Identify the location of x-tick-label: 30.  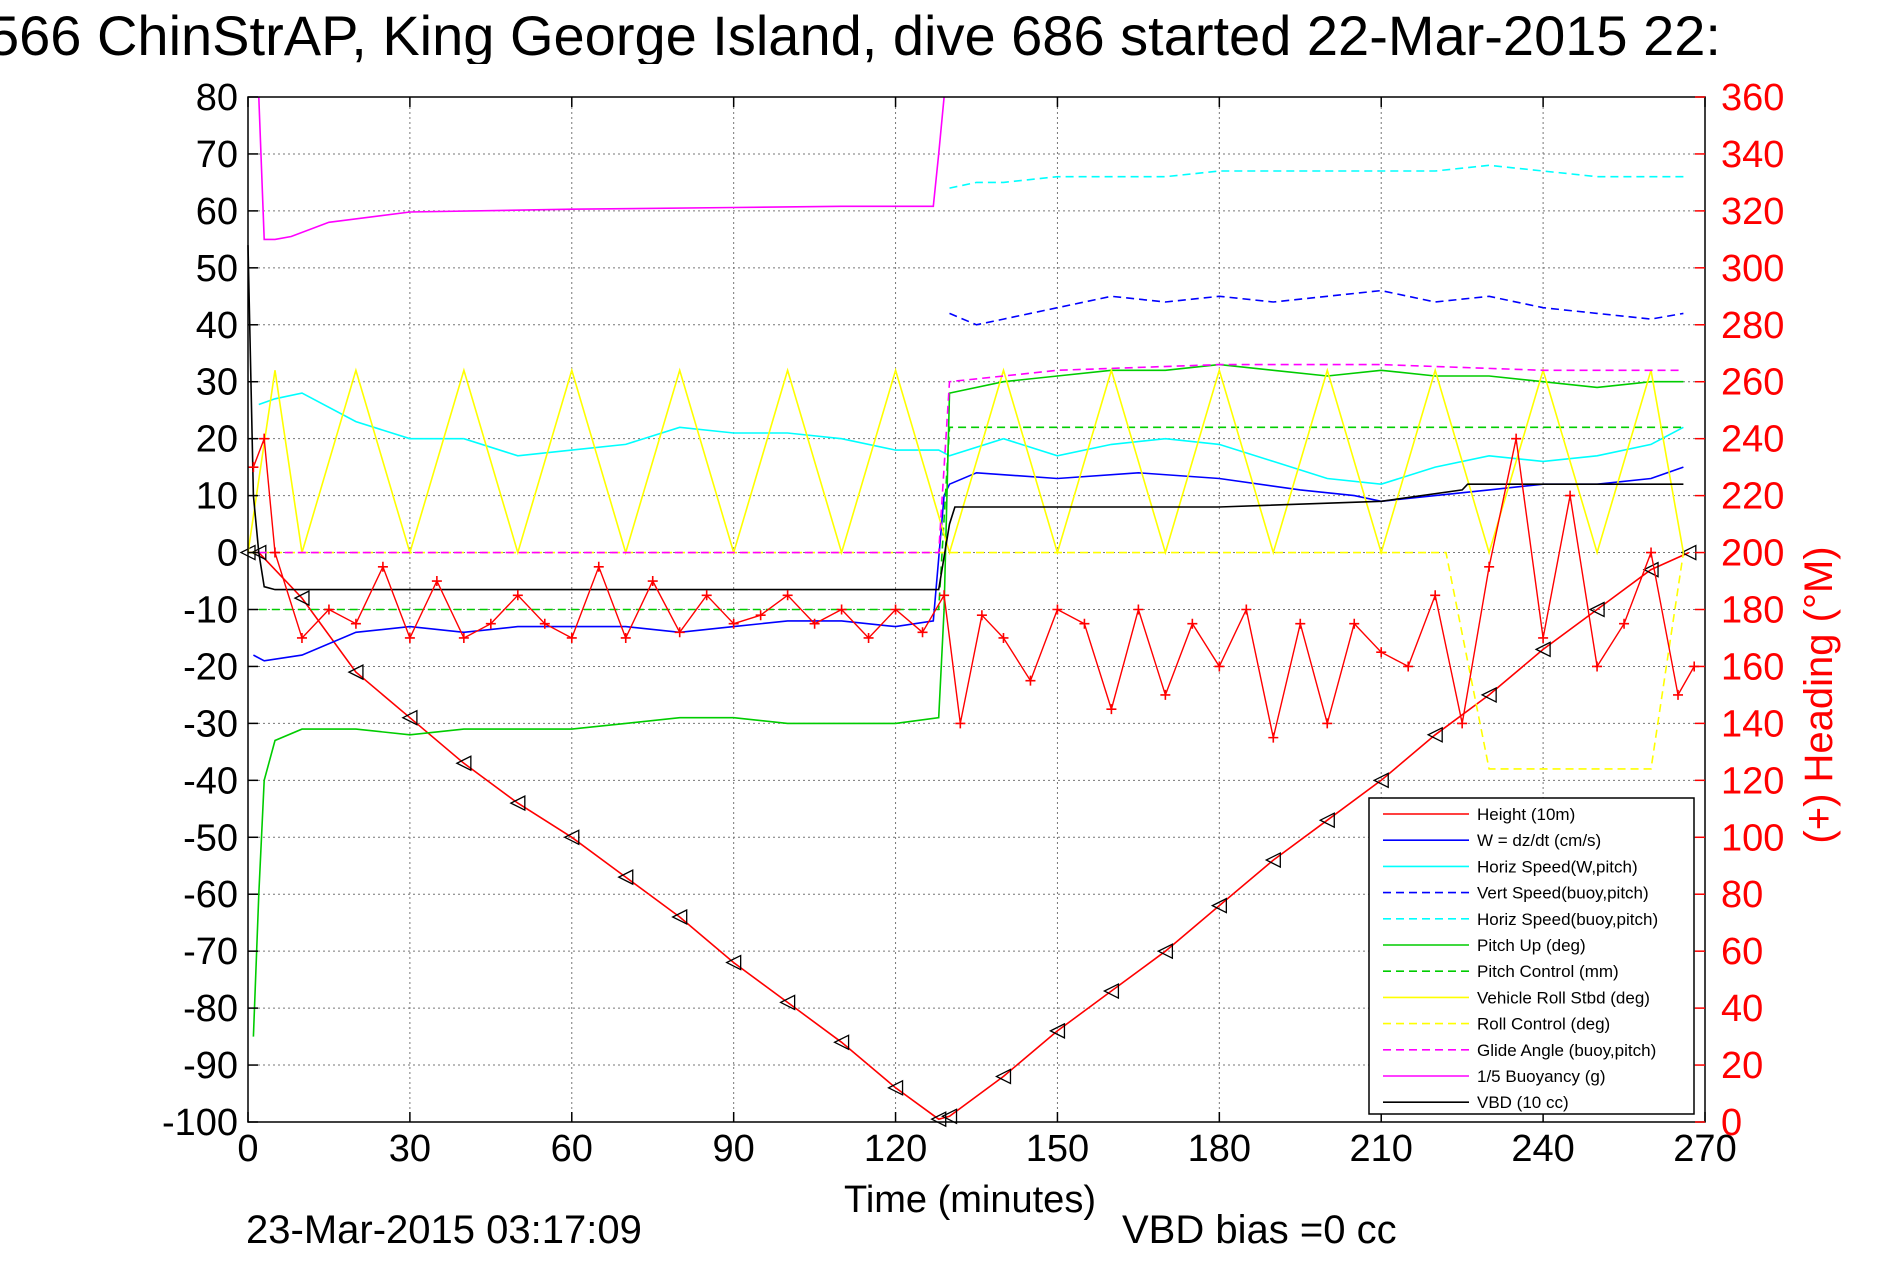
(410, 1149).